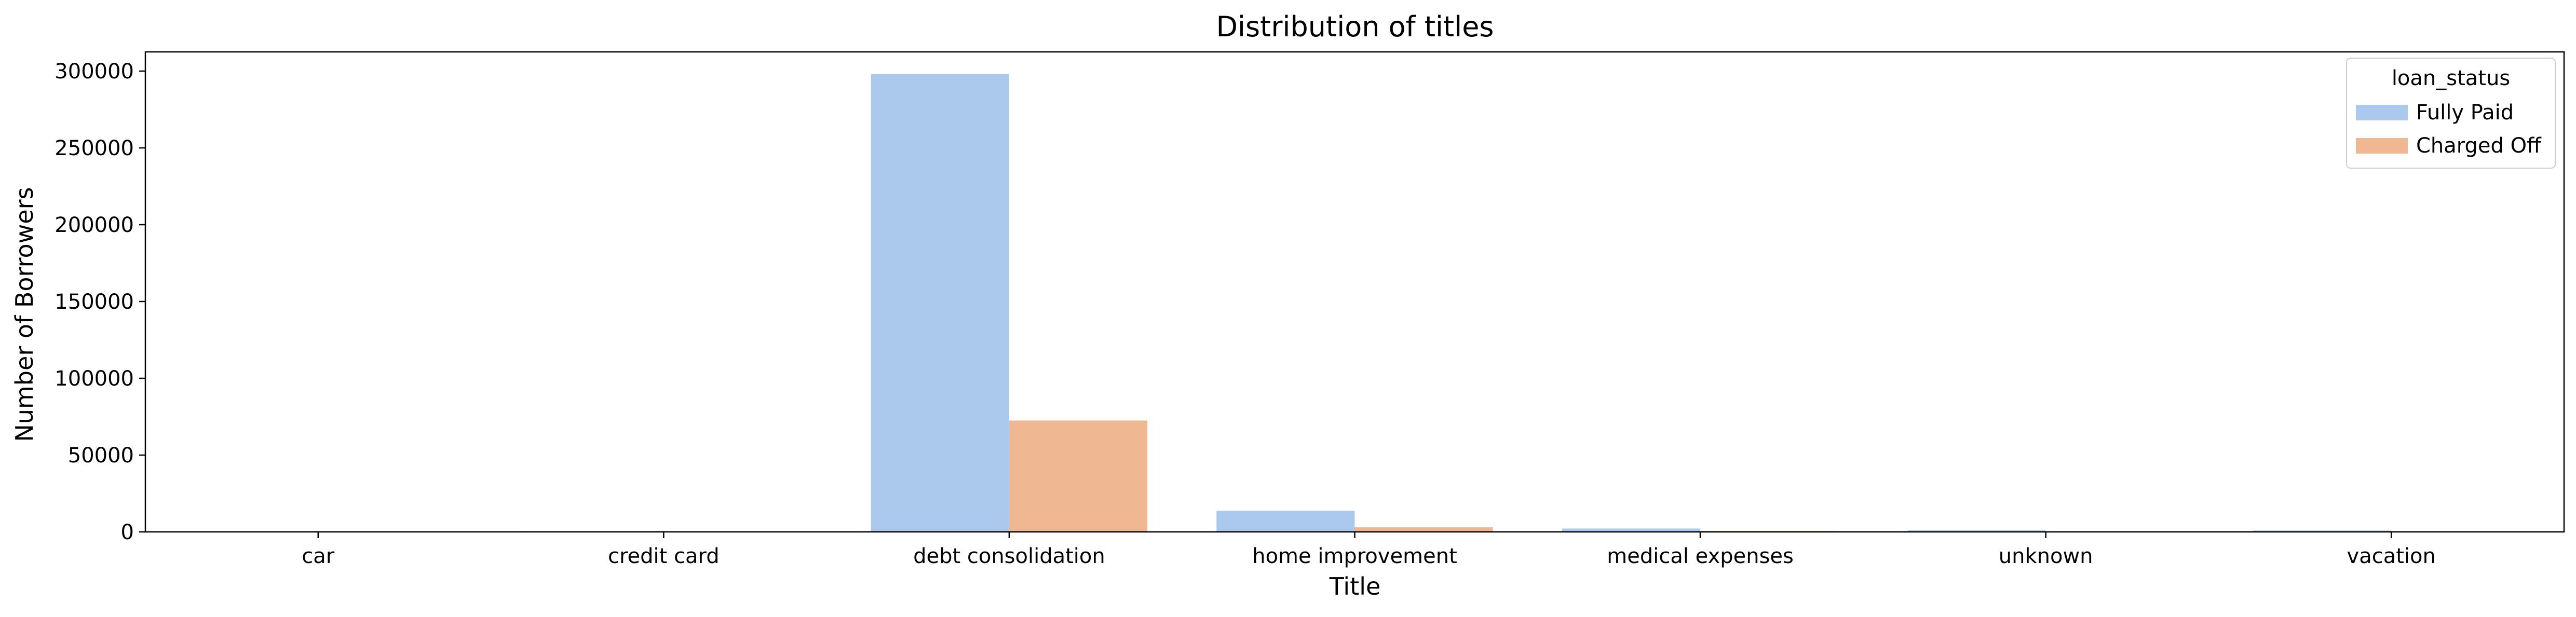 This screenshot has height=617, width=2576. I want to click on x-tick-label-credit-card: credit card, so click(664, 556).